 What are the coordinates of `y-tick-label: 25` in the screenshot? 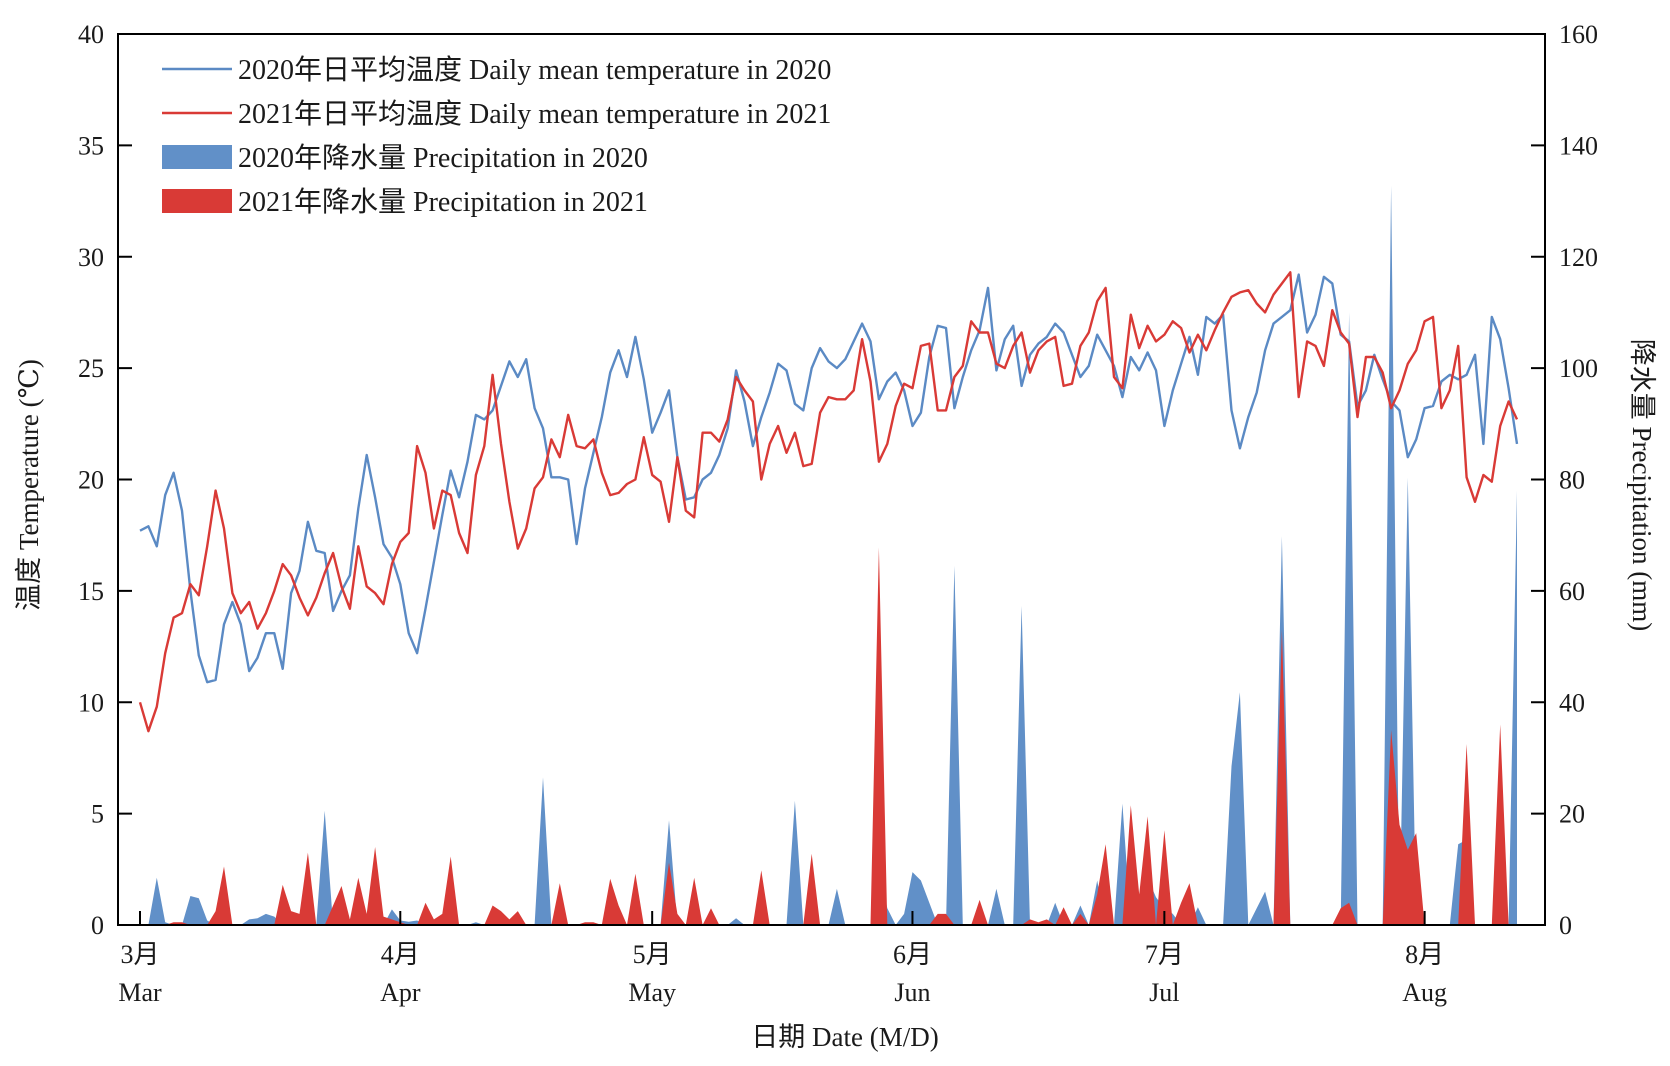 It's located at (91, 368).